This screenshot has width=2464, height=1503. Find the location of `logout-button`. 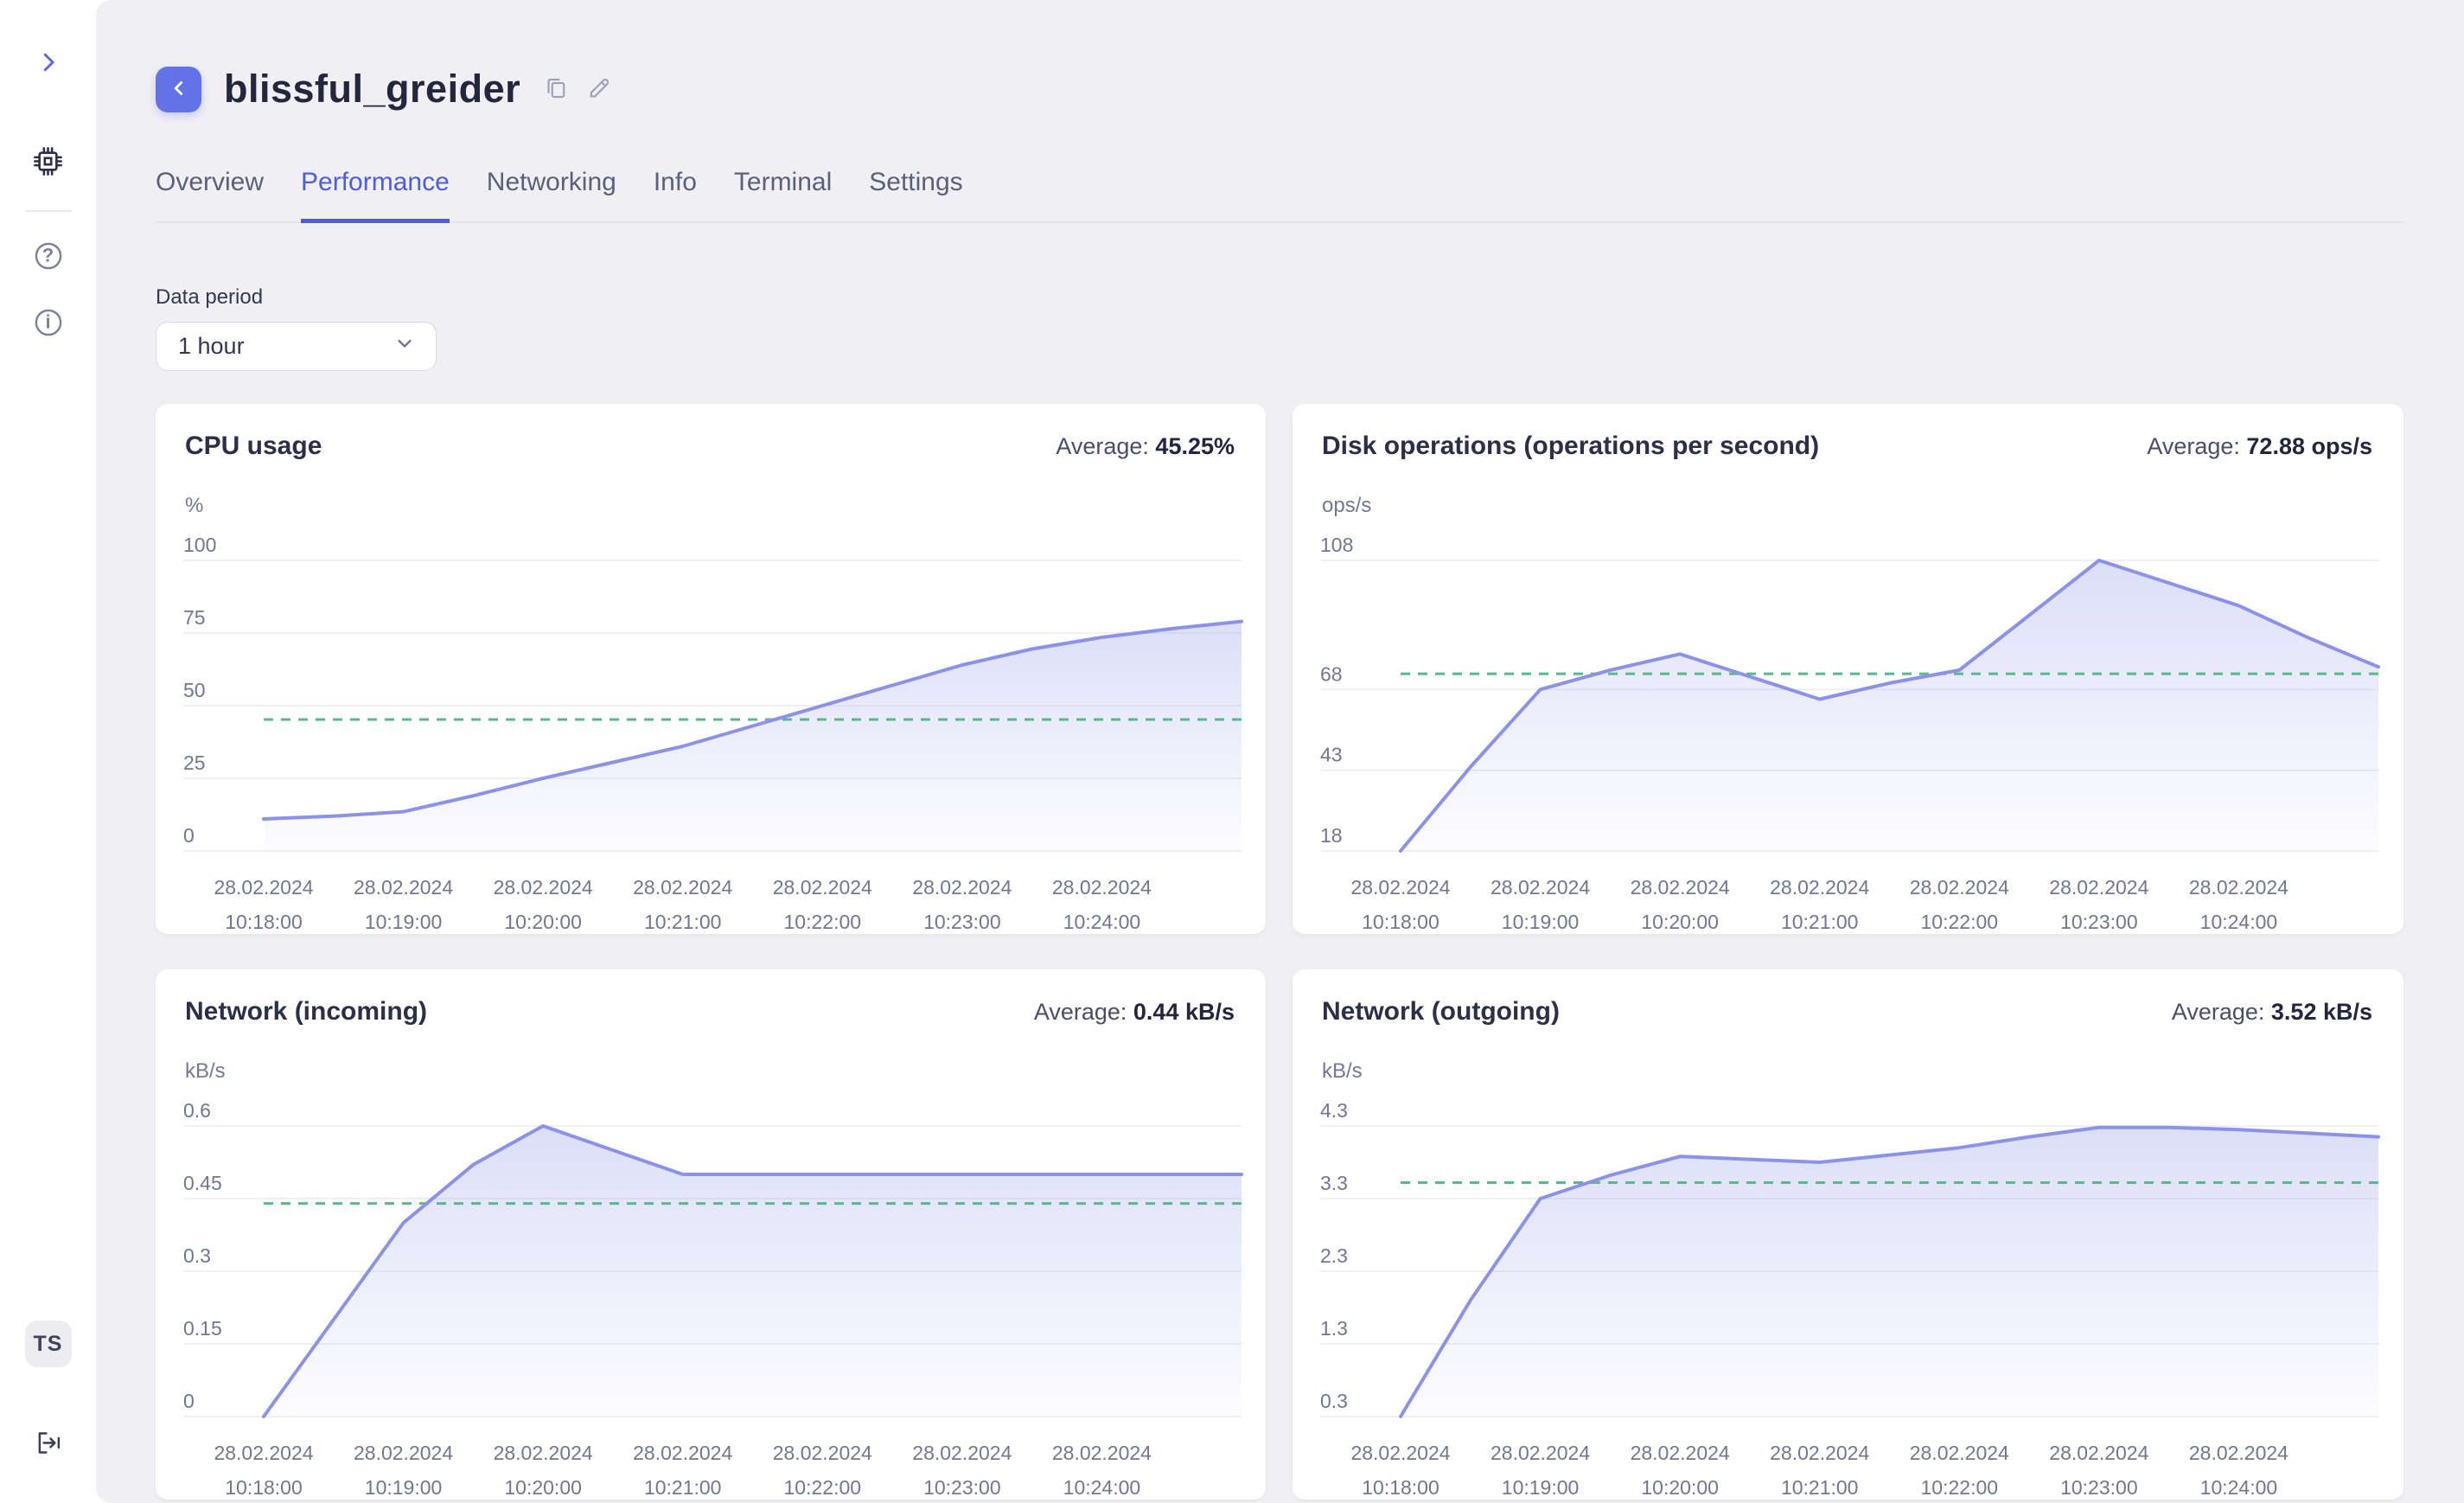

logout-button is located at coordinates (48, 1444).